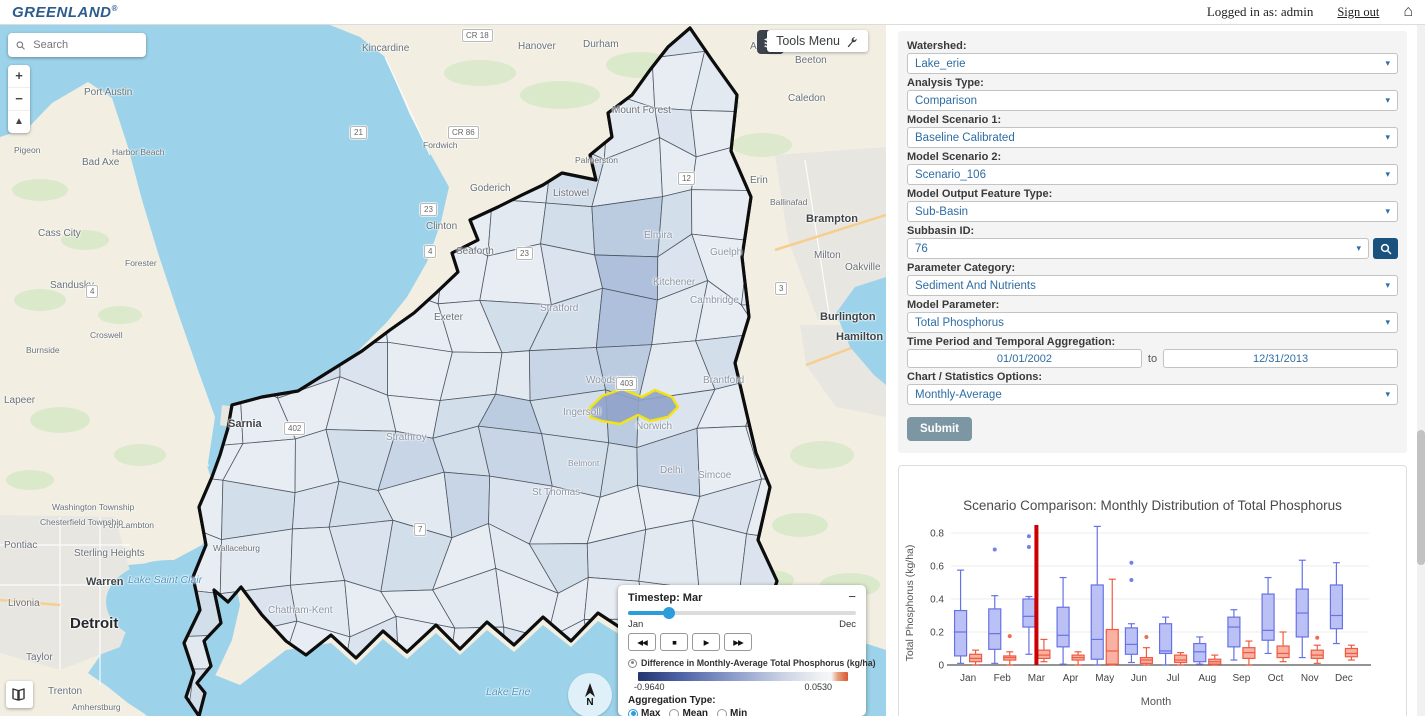 This screenshot has height=716, width=1425. I want to click on logo-registered-mark: ®, so click(114, 8).